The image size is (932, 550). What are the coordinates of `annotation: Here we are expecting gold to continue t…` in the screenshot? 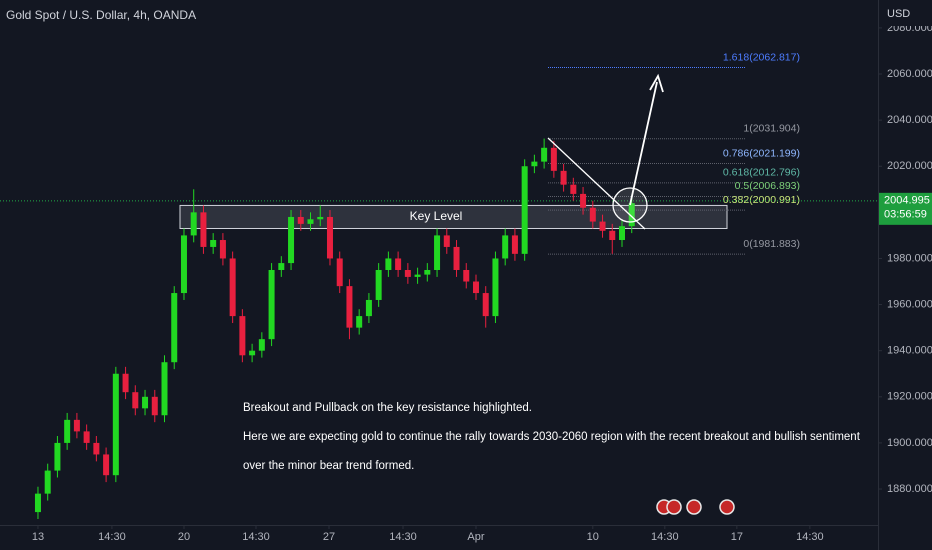 It's located at (552, 437).